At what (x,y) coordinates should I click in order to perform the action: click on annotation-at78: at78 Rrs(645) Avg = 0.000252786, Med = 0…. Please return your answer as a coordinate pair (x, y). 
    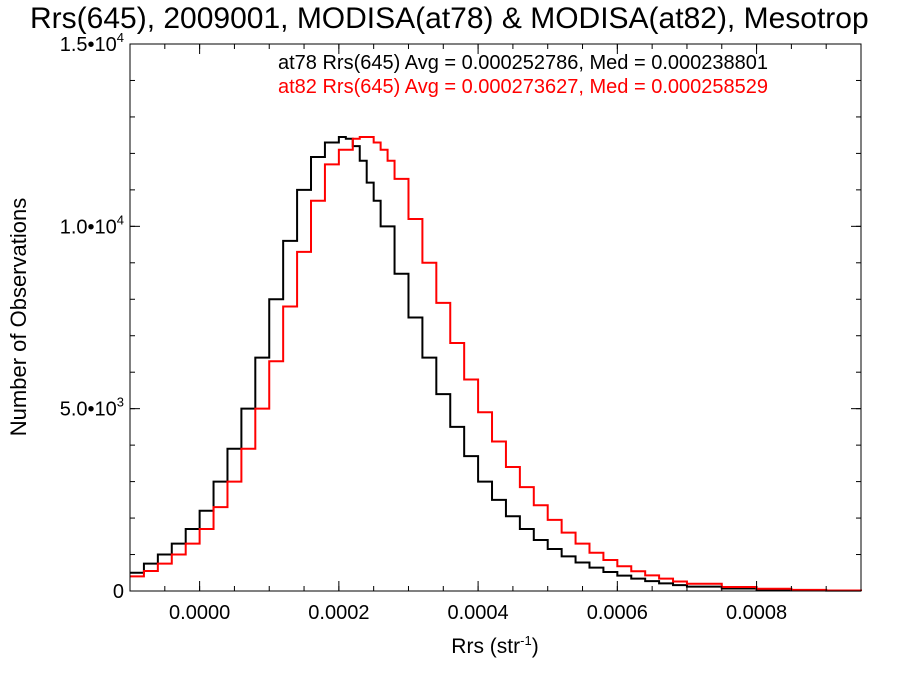
    Looking at the image, I should click on (523, 63).